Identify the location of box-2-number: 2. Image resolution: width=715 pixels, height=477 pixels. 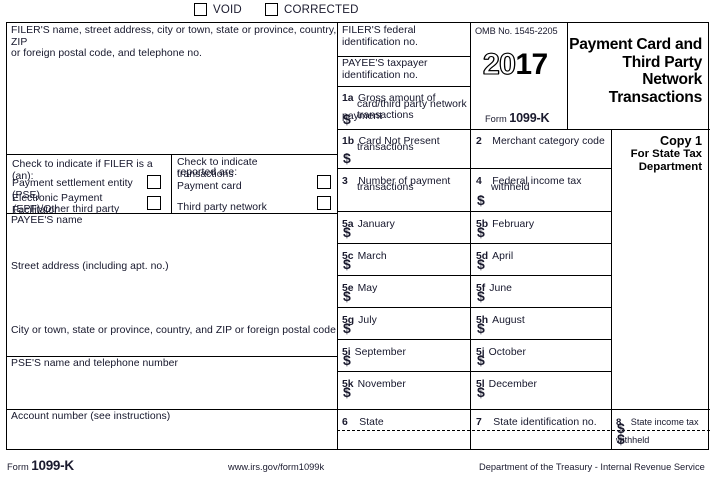
(479, 141).